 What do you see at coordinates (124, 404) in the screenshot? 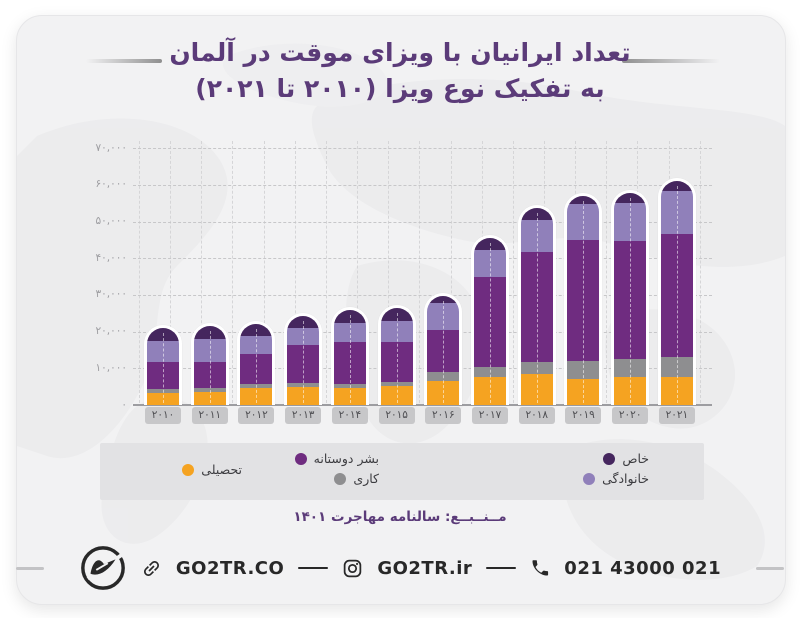
I see `y-axis-tick-label: ۰` at bounding box center [124, 404].